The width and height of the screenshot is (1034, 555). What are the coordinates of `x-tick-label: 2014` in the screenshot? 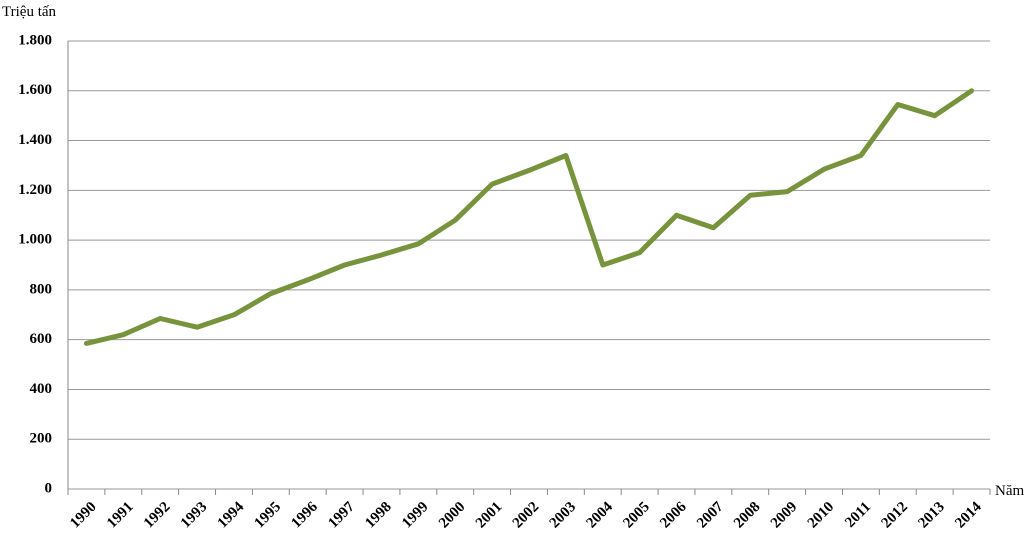 It's located at (968, 515).